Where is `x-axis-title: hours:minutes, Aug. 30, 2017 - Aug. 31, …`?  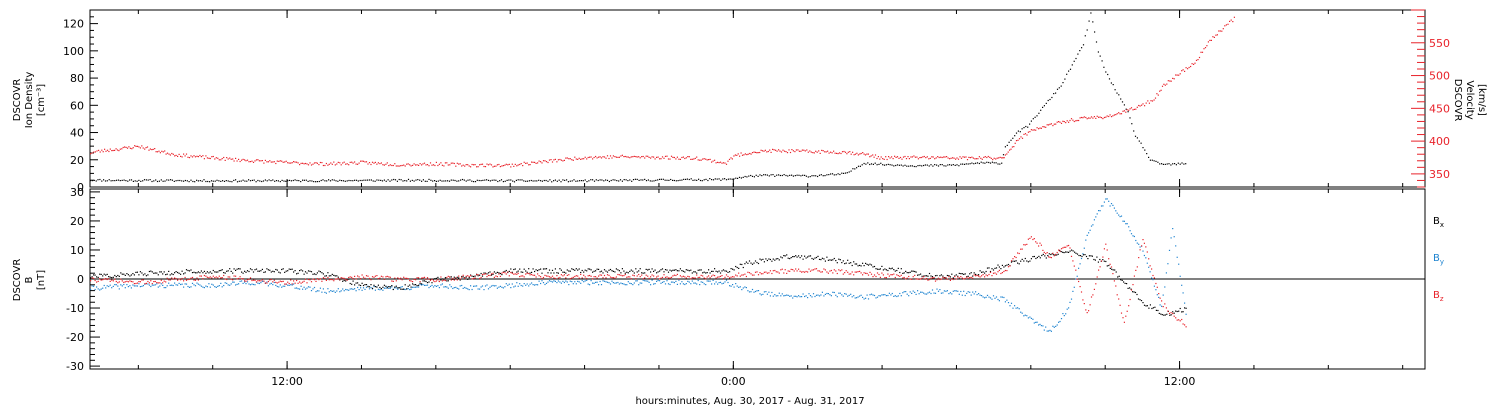
x-axis-title: hours:minutes, Aug. 30, 2017 - Aug. 31, … is located at coordinates (749, 401).